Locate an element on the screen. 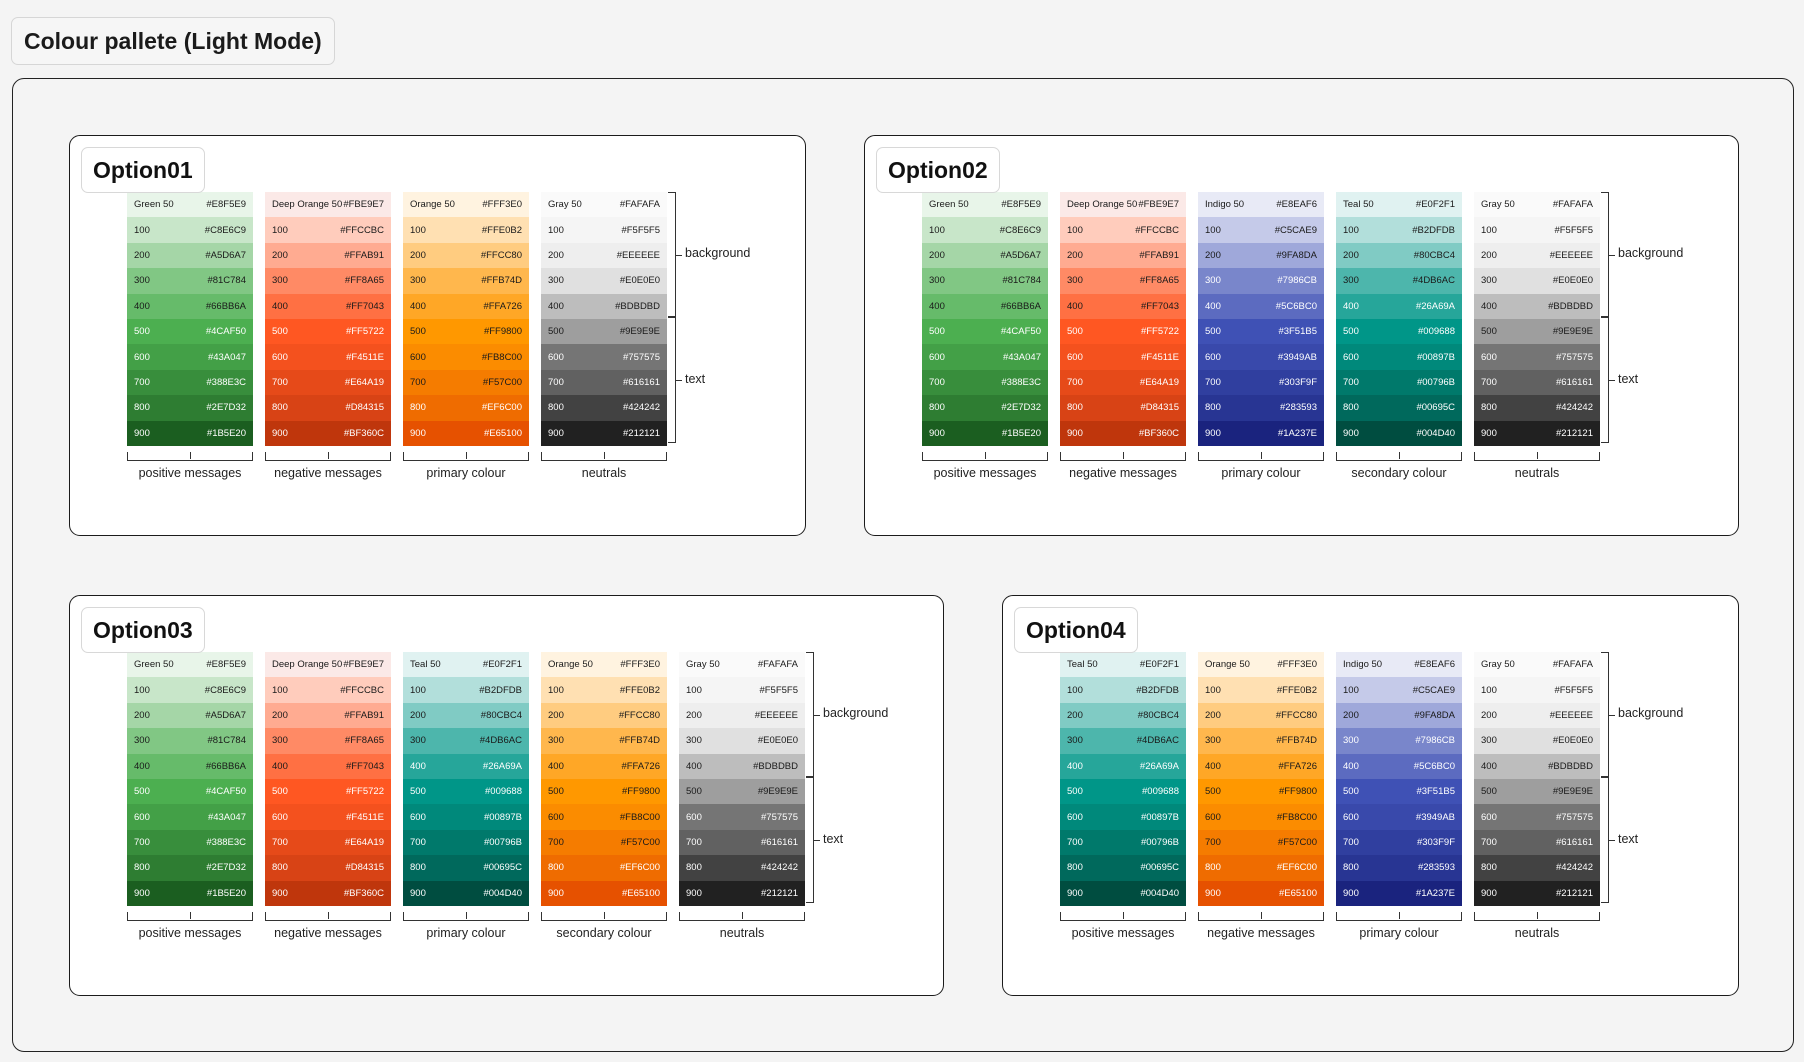 This screenshot has height=1062, width=1804. swatch-hex-value: #212121 is located at coordinates (1574, 433).